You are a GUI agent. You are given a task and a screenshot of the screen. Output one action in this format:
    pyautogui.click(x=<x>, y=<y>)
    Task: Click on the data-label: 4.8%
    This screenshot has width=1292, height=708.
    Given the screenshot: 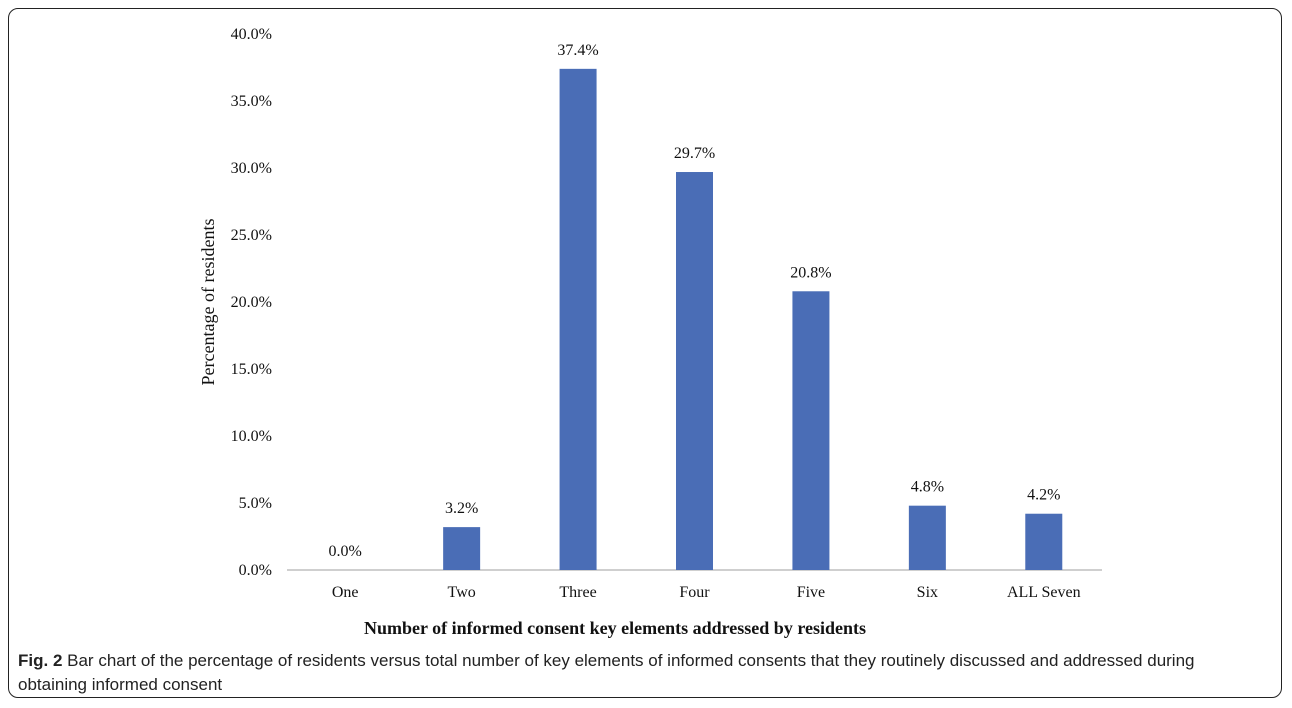 What is the action you would take?
    pyautogui.click(x=927, y=487)
    